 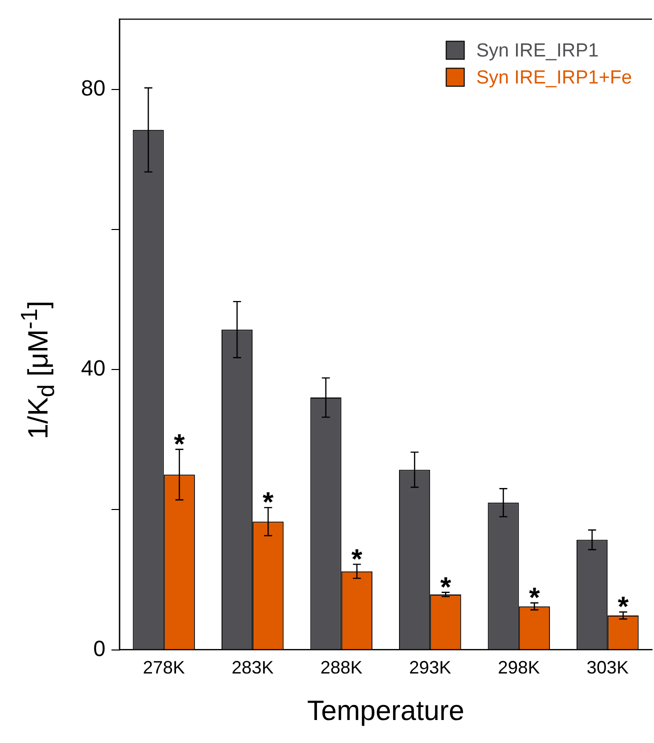 What do you see at coordinates (430, 668) in the screenshot?
I see `x-tick-label: 293K` at bounding box center [430, 668].